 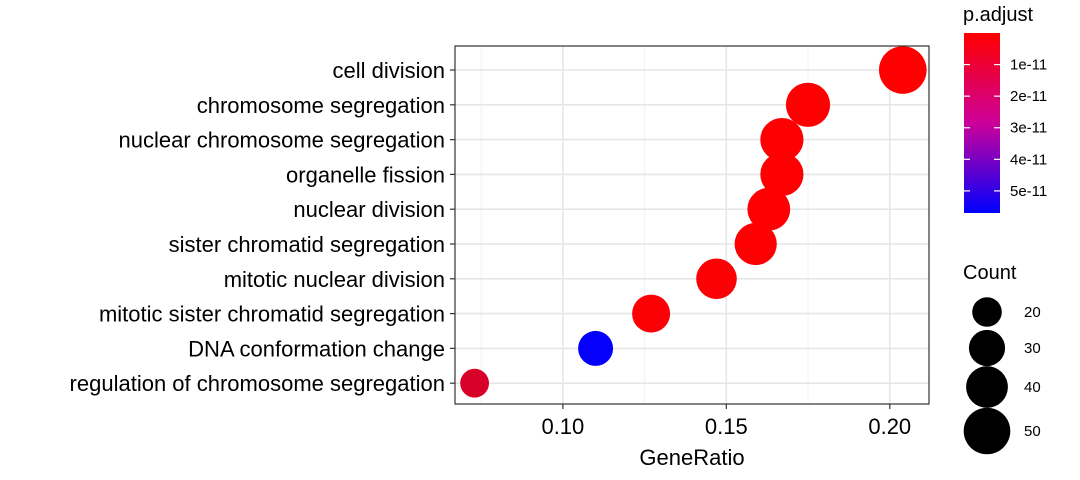 What do you see at coordinates (389, 70) in the screenshot?
I see `y-tick-label: cell division` at bounding box center [389, 70].